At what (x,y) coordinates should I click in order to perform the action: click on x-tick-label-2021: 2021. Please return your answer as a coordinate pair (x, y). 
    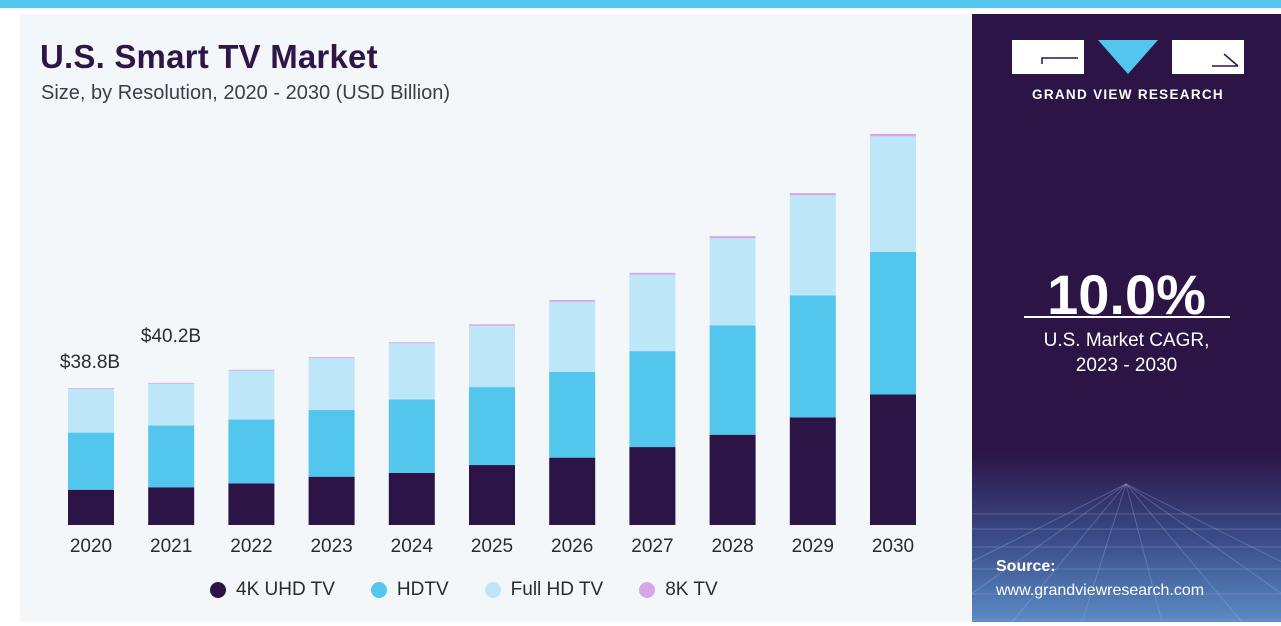
    Looking at the image, I should click on (171, 546).